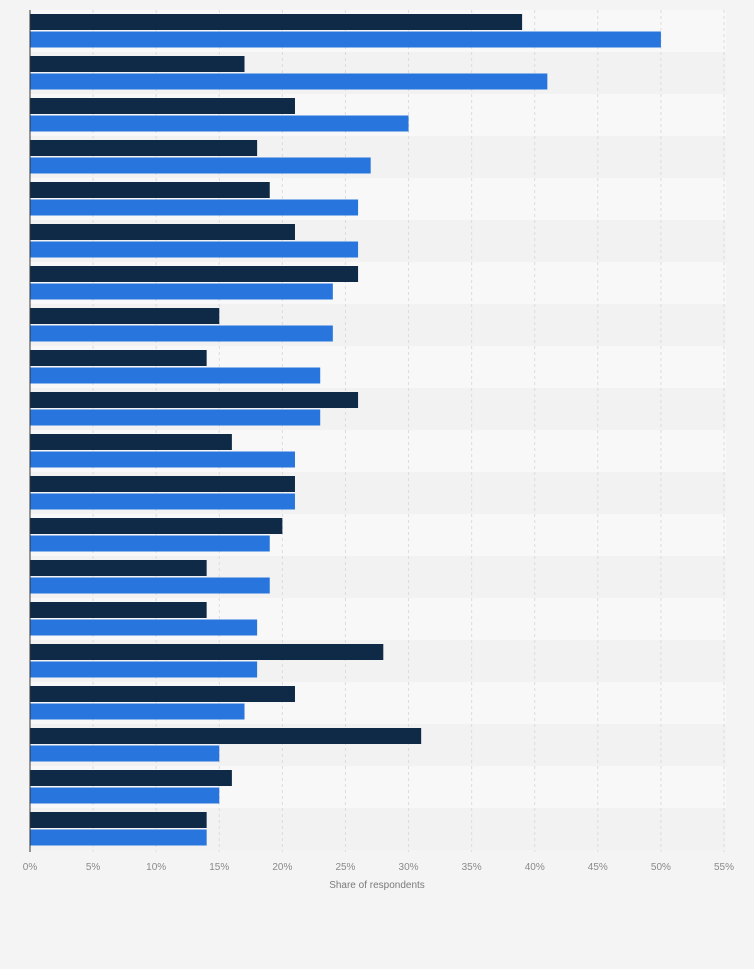 This screenshot has height=969, width=754. I want to click on x-tick-label: 40%, so click(535, 867).